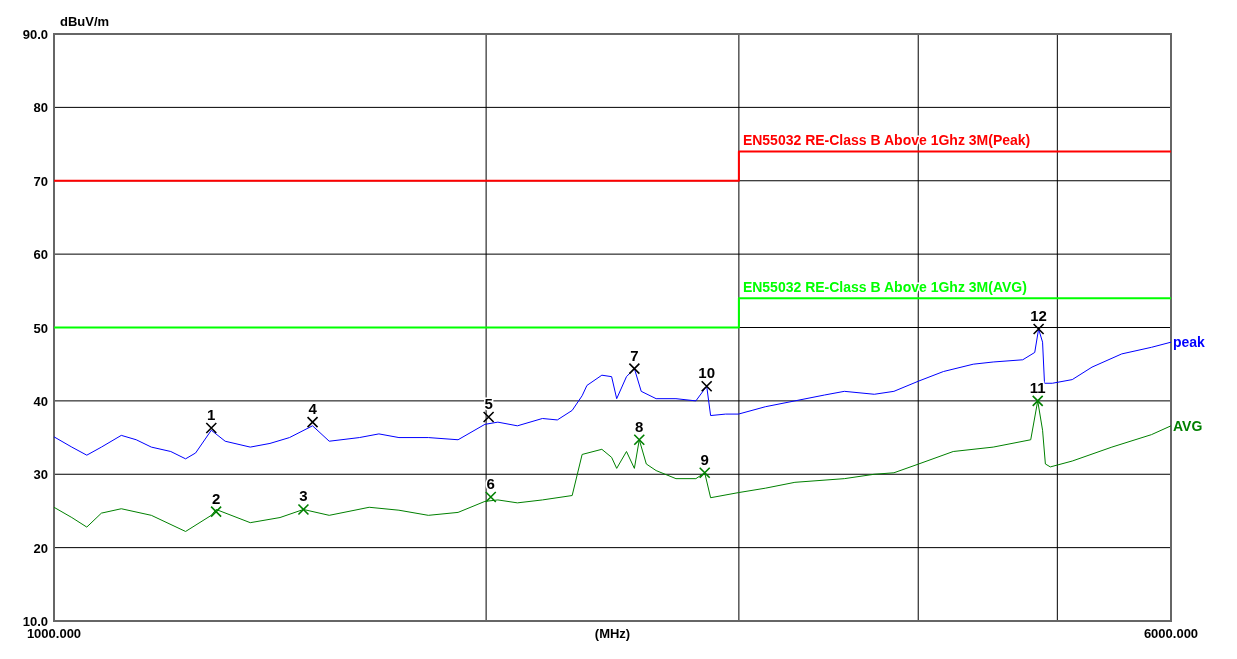 The width and height of the screenshot is (1237, 659). I want to click on y-tick-label: 60, so click(40, 255).